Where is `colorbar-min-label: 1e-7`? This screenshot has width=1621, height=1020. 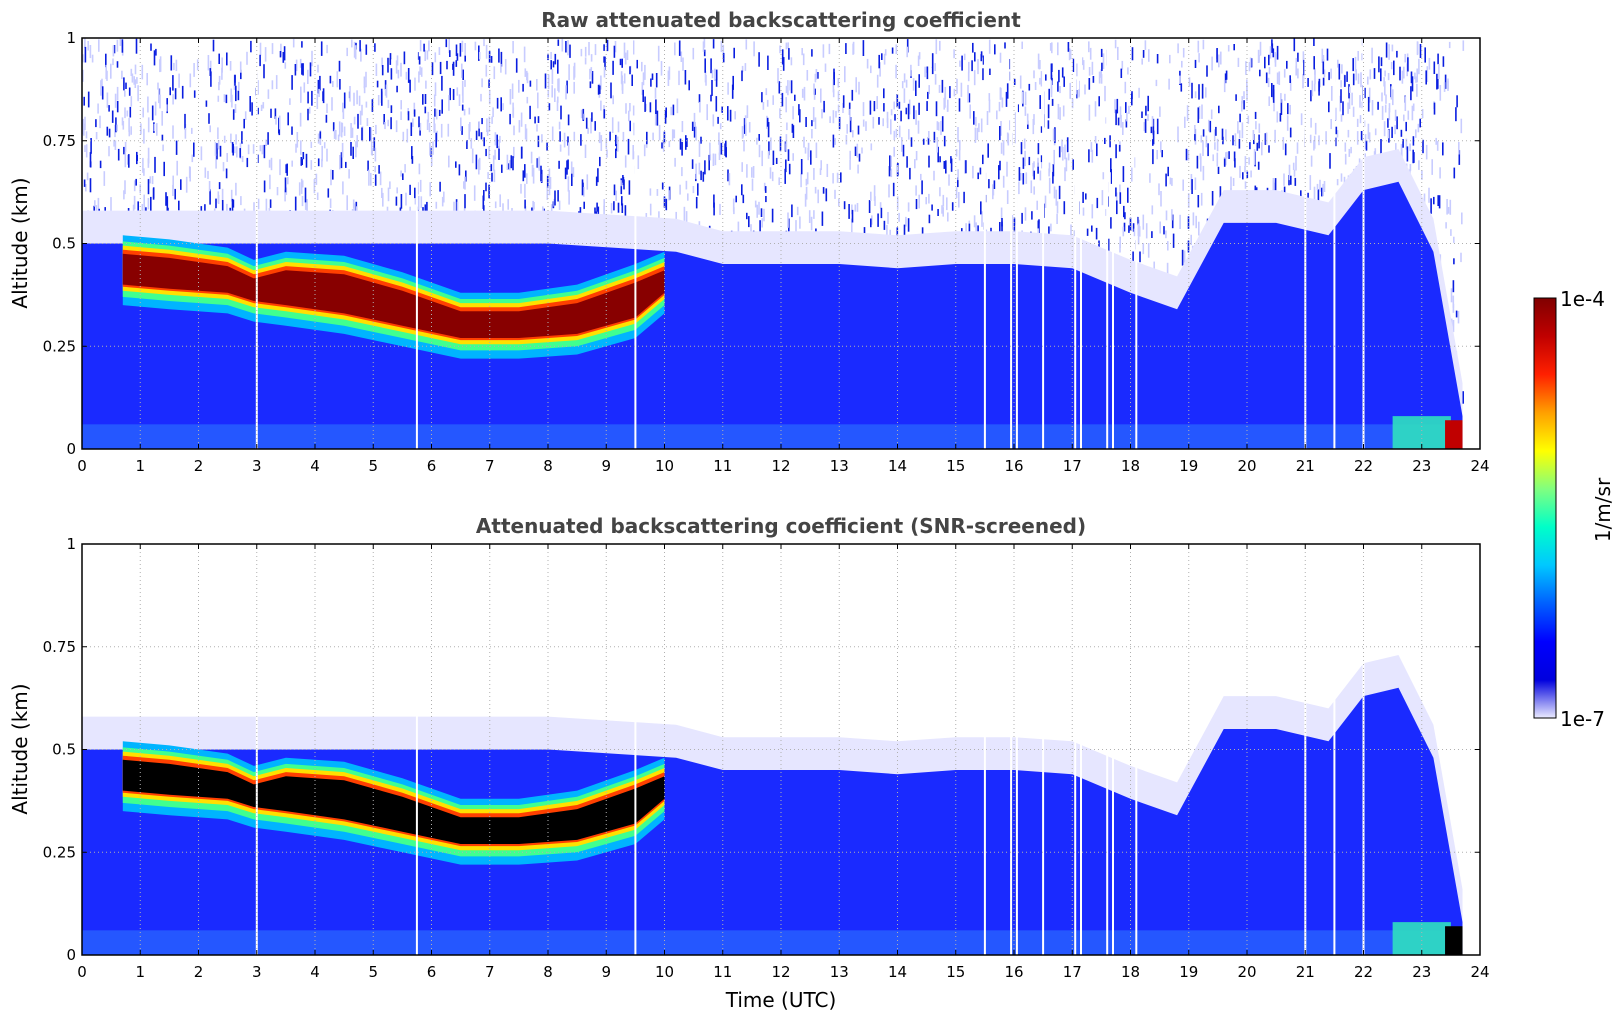 colorbar-min-label: 1e-7 is located at coordinates (1582, 719).